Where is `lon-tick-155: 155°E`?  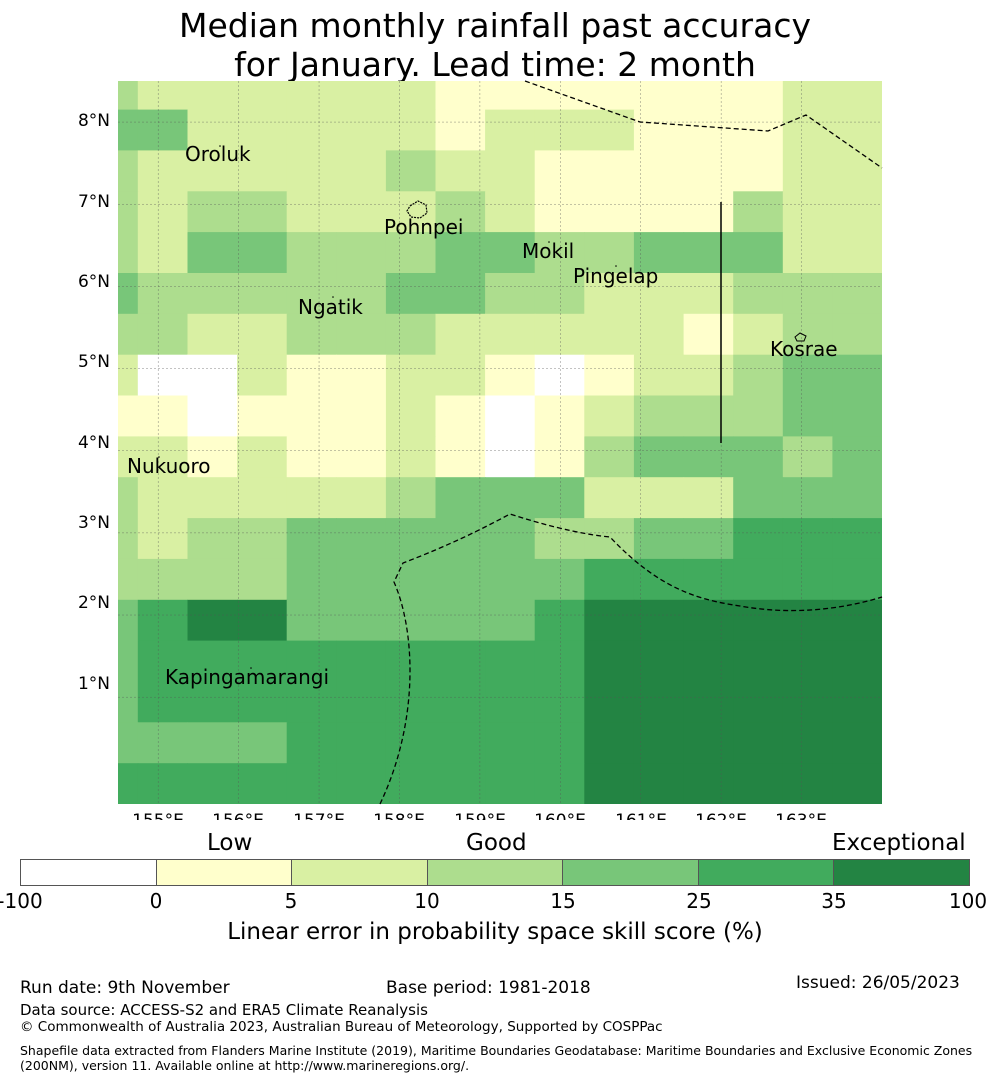 lon-tick-155: 155°E is located at coordinates (158, 815).